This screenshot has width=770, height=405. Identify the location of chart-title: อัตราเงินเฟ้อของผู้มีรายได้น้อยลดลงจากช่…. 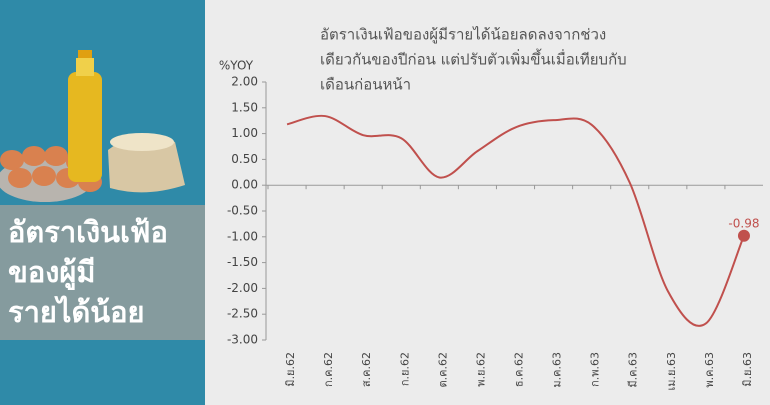
(463, 35).